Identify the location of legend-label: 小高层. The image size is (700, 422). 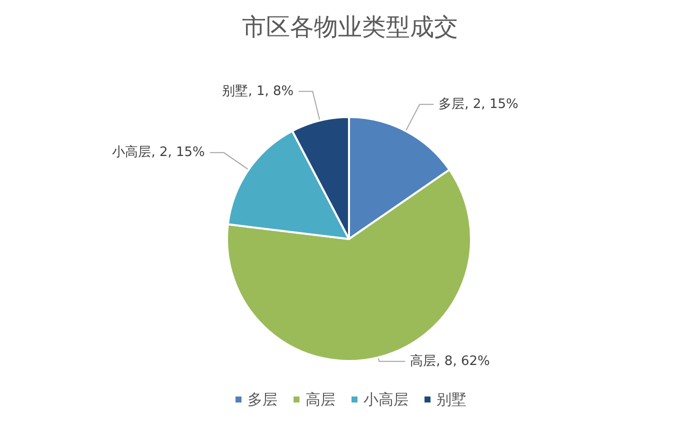
(386, 399).